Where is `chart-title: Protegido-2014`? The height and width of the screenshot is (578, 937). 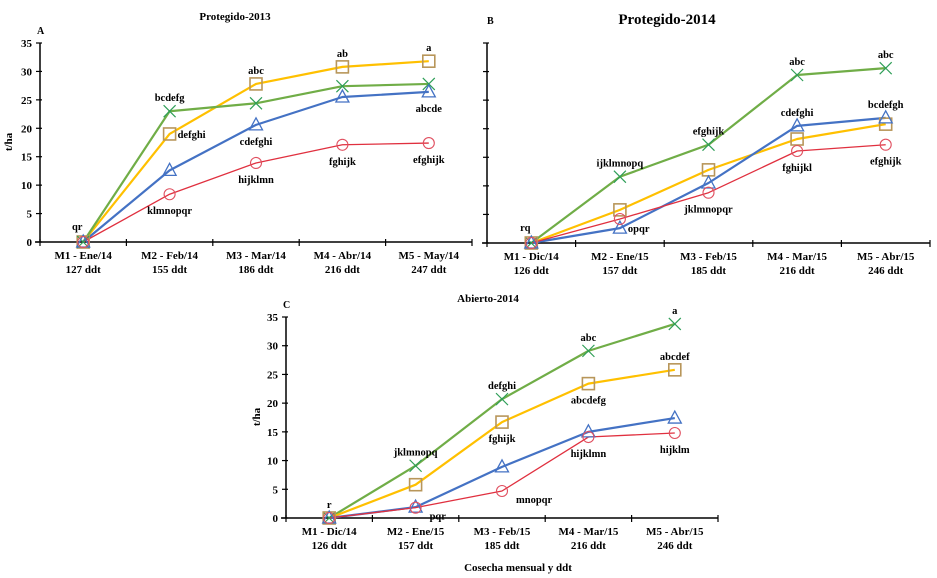 chart-title: Protegido-2014 is located at coordinates (667, 20).